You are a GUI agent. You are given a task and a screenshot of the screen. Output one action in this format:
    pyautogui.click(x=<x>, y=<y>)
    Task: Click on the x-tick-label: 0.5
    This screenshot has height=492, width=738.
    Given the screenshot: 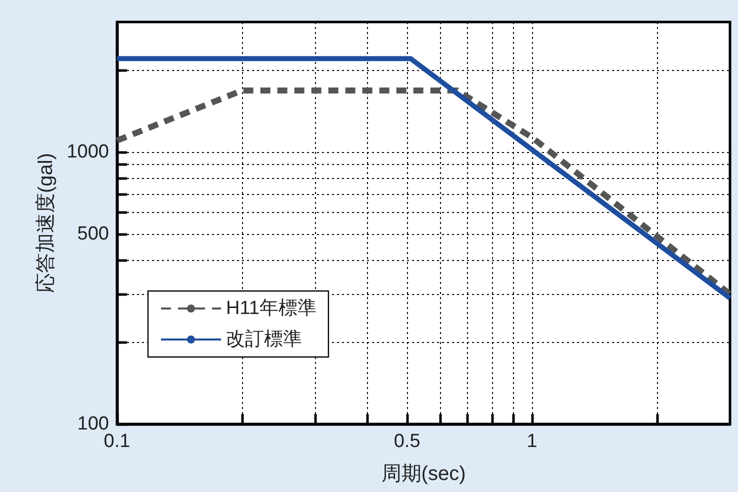 What is the action you would take?
    pyautogui.click(x=407, y=441)
    